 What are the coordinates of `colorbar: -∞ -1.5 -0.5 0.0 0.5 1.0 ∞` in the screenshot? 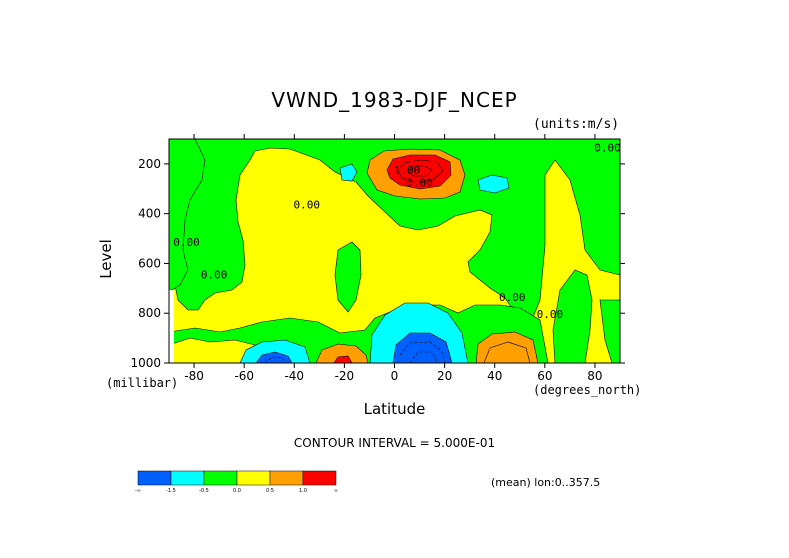 It's located at (236, 482).